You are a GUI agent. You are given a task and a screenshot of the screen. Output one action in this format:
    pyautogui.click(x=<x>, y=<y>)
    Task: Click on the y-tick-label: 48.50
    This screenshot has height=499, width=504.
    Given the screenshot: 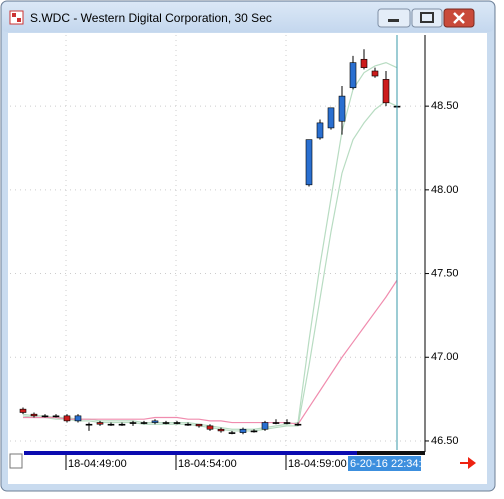 What is the action you would take?
    pyautogui.click(x=445, y=106)
    